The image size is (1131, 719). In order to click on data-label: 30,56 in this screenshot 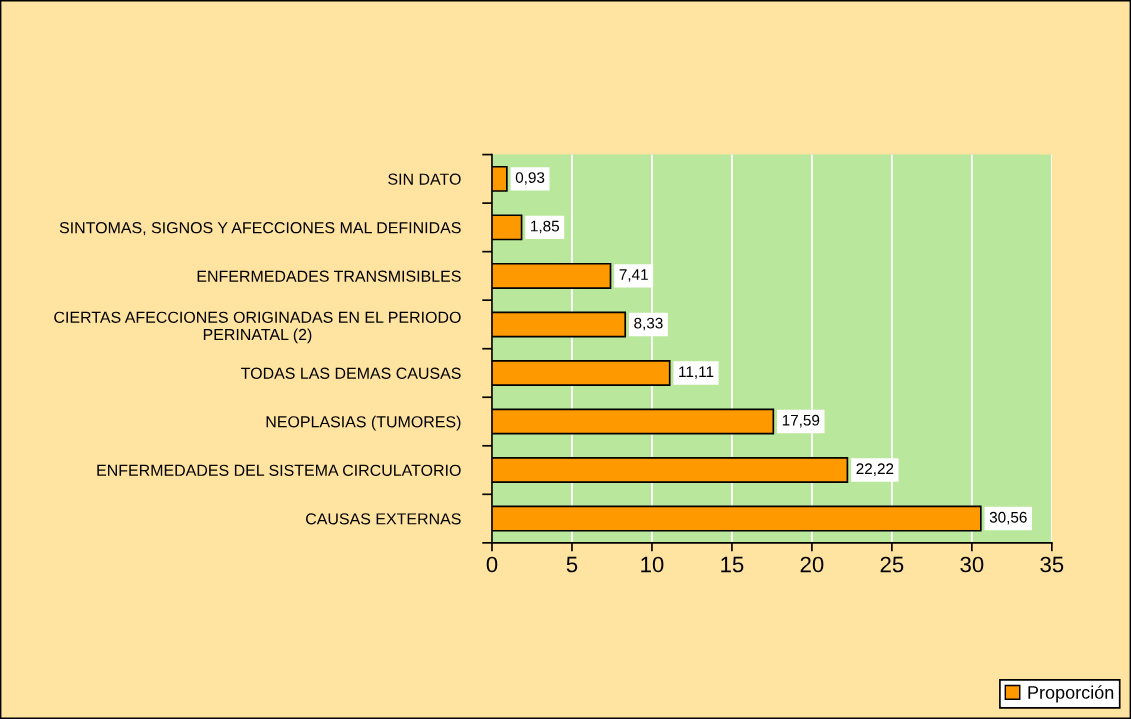, I will do `click(1008, 518)`.